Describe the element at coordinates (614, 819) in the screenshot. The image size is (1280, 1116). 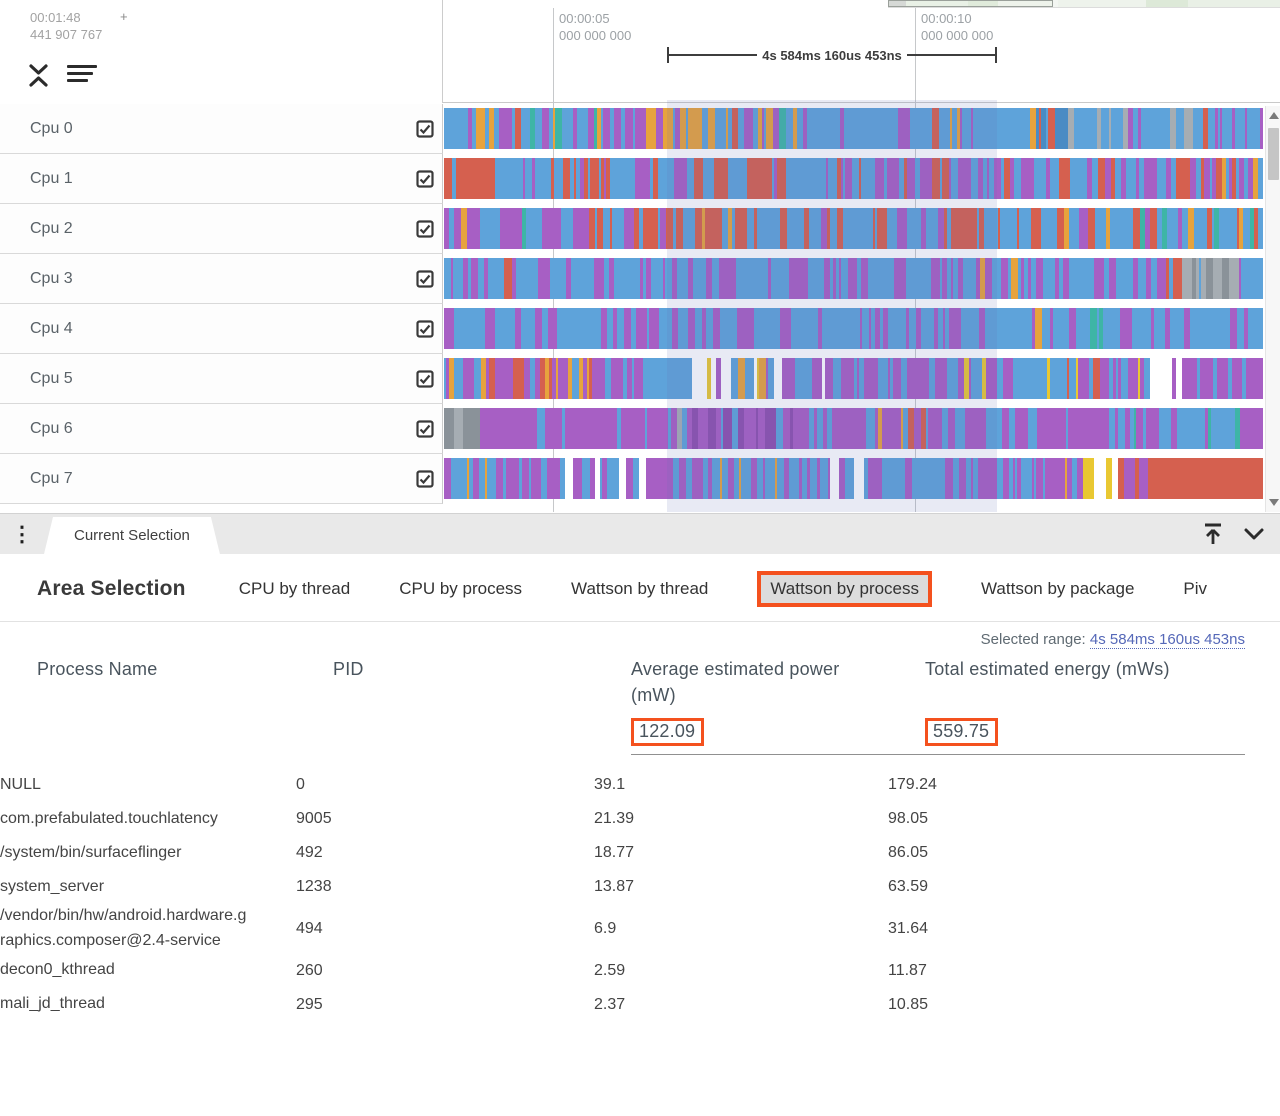
I see `avg-power: 21.39` at that location.